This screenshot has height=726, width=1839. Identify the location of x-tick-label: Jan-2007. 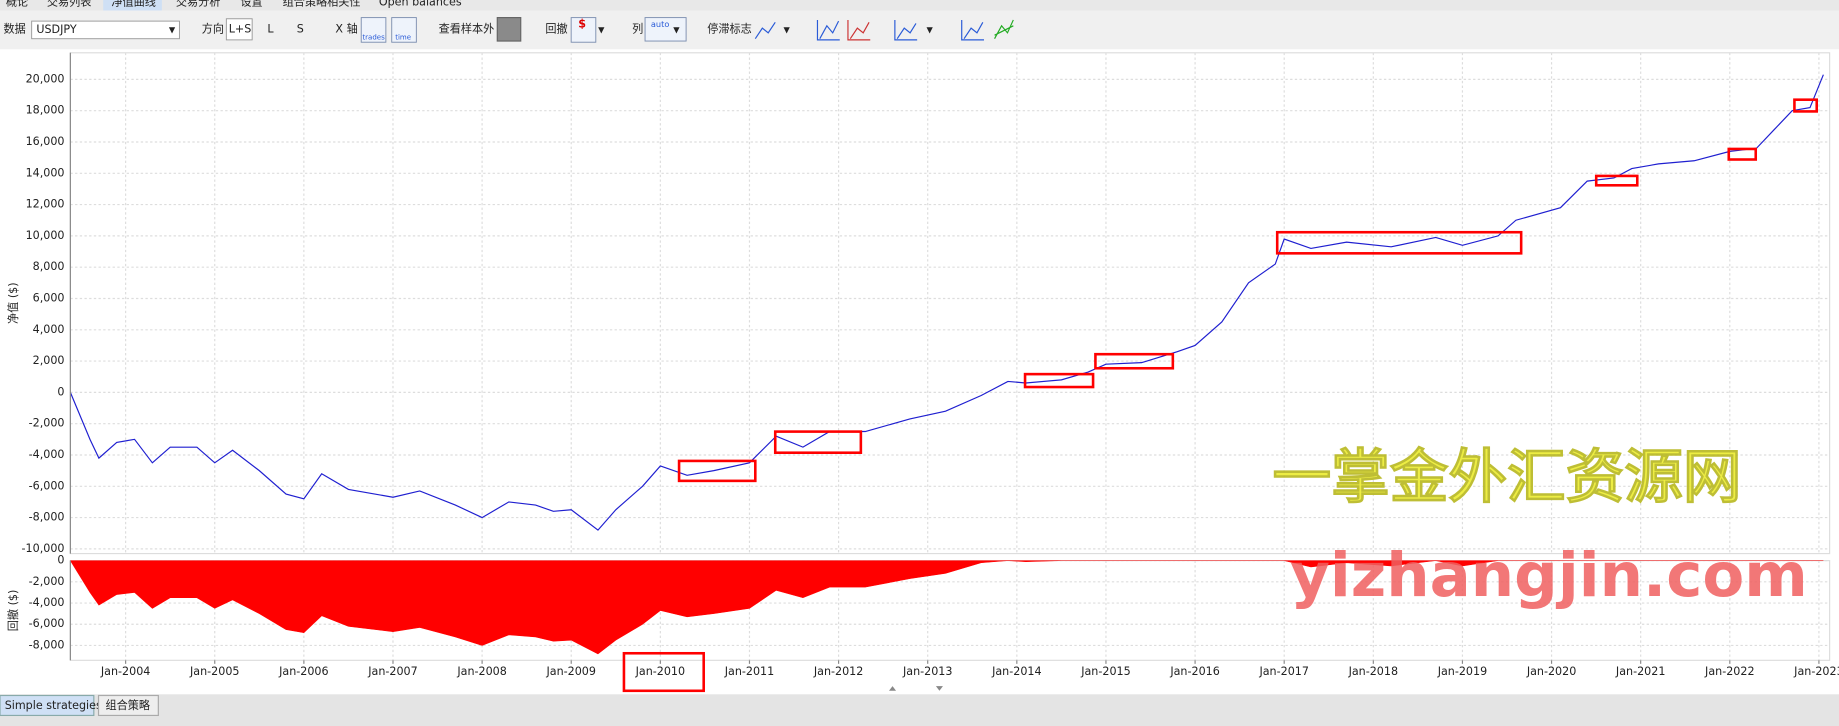
(392, 671).